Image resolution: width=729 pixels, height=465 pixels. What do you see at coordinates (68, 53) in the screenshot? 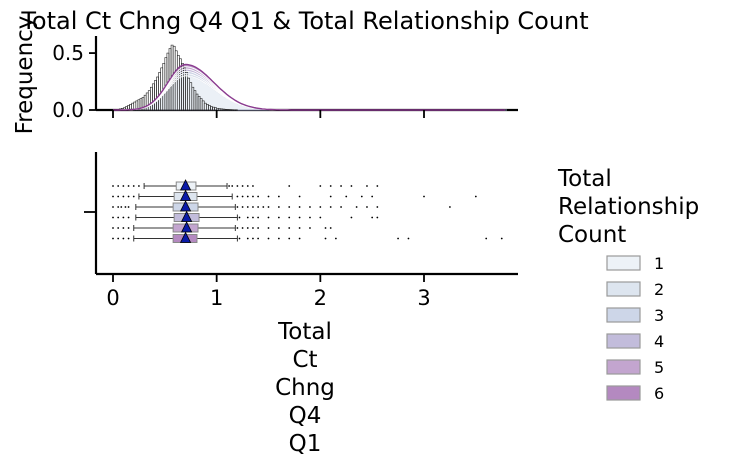
I see `hist-y-tick-label: 0.5` at bounding box center [68, 53].